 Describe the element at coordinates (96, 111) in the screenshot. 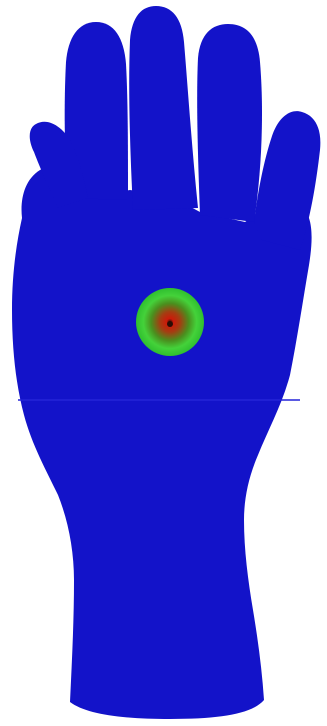

I see `finger-index` at that location.